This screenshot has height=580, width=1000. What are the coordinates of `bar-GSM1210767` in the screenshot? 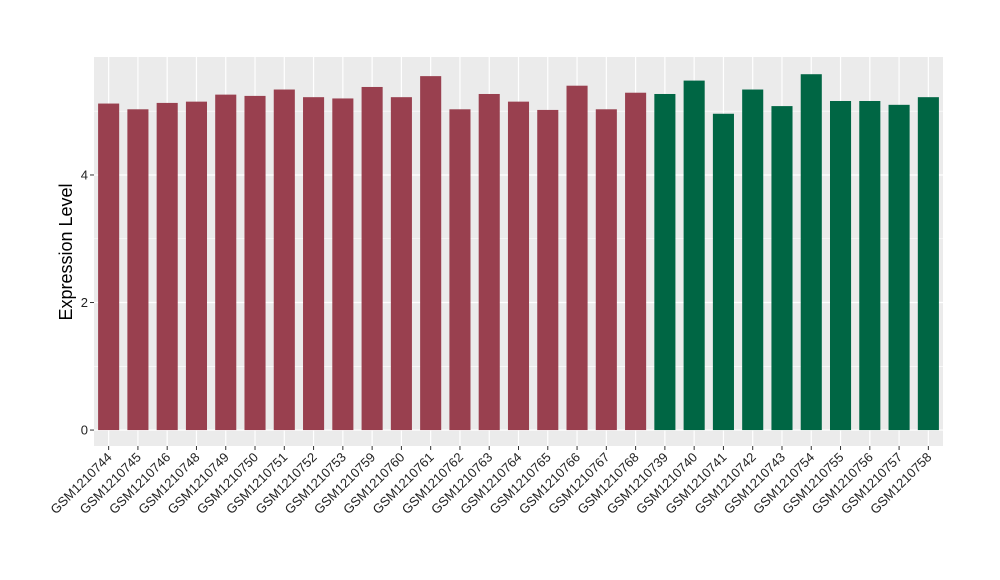 It's located at (606, 270).